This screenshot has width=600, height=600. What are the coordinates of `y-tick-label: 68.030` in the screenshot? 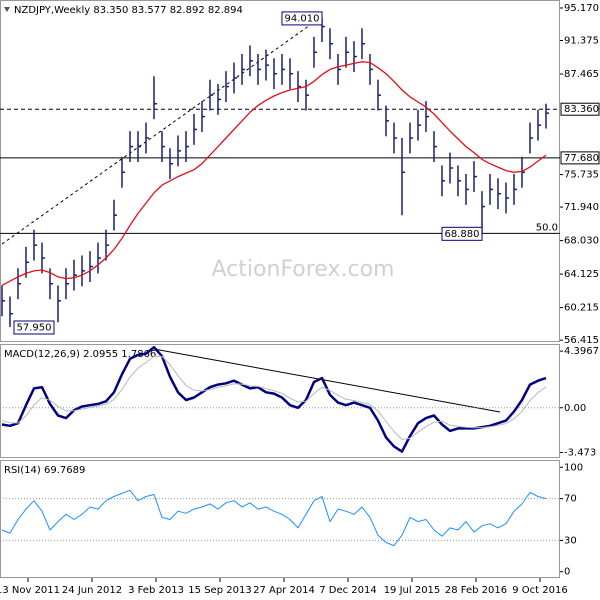 It's located at (581, 241).